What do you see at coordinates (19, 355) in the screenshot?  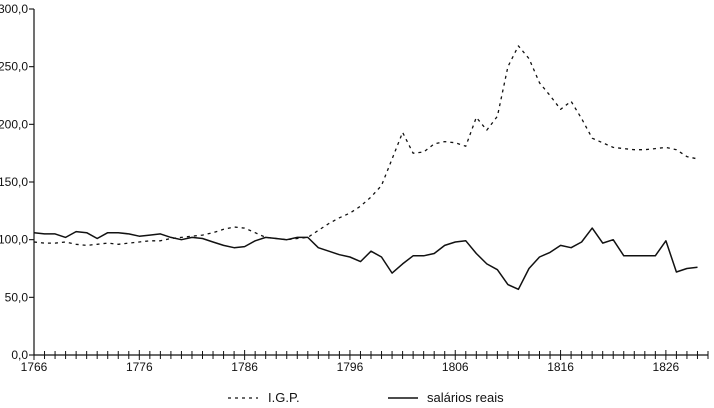 I see `y-tick-label: 0,0` at bounding box center [19, 355].